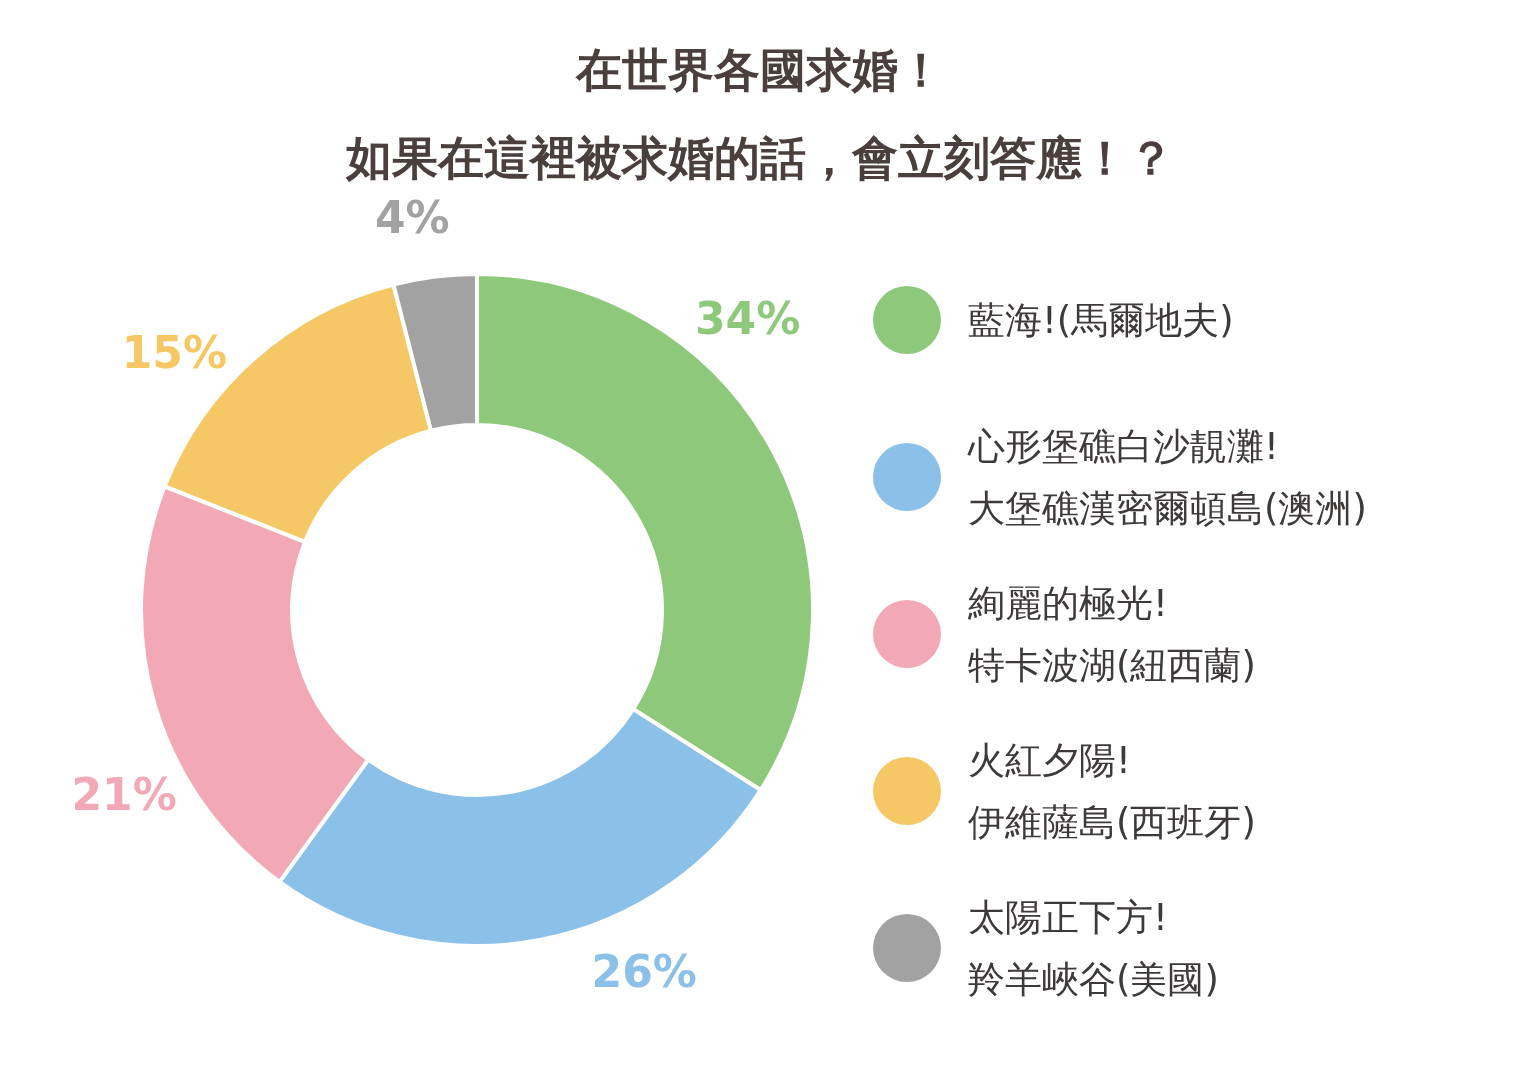  Describe the element at coordinates (174, 352) in the screenshot. I see `data-label: 15%` at that location.